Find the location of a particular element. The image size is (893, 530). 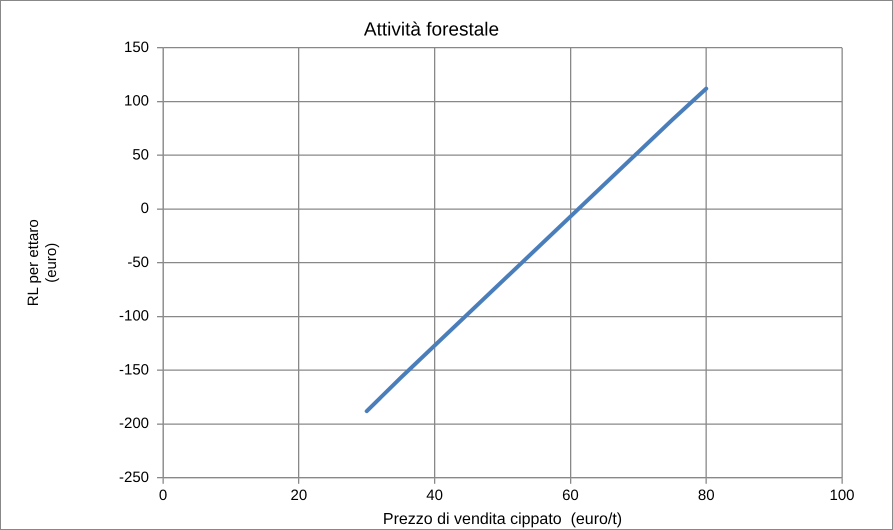

x-tick-label: 80 is located at coordinates (706, 495).